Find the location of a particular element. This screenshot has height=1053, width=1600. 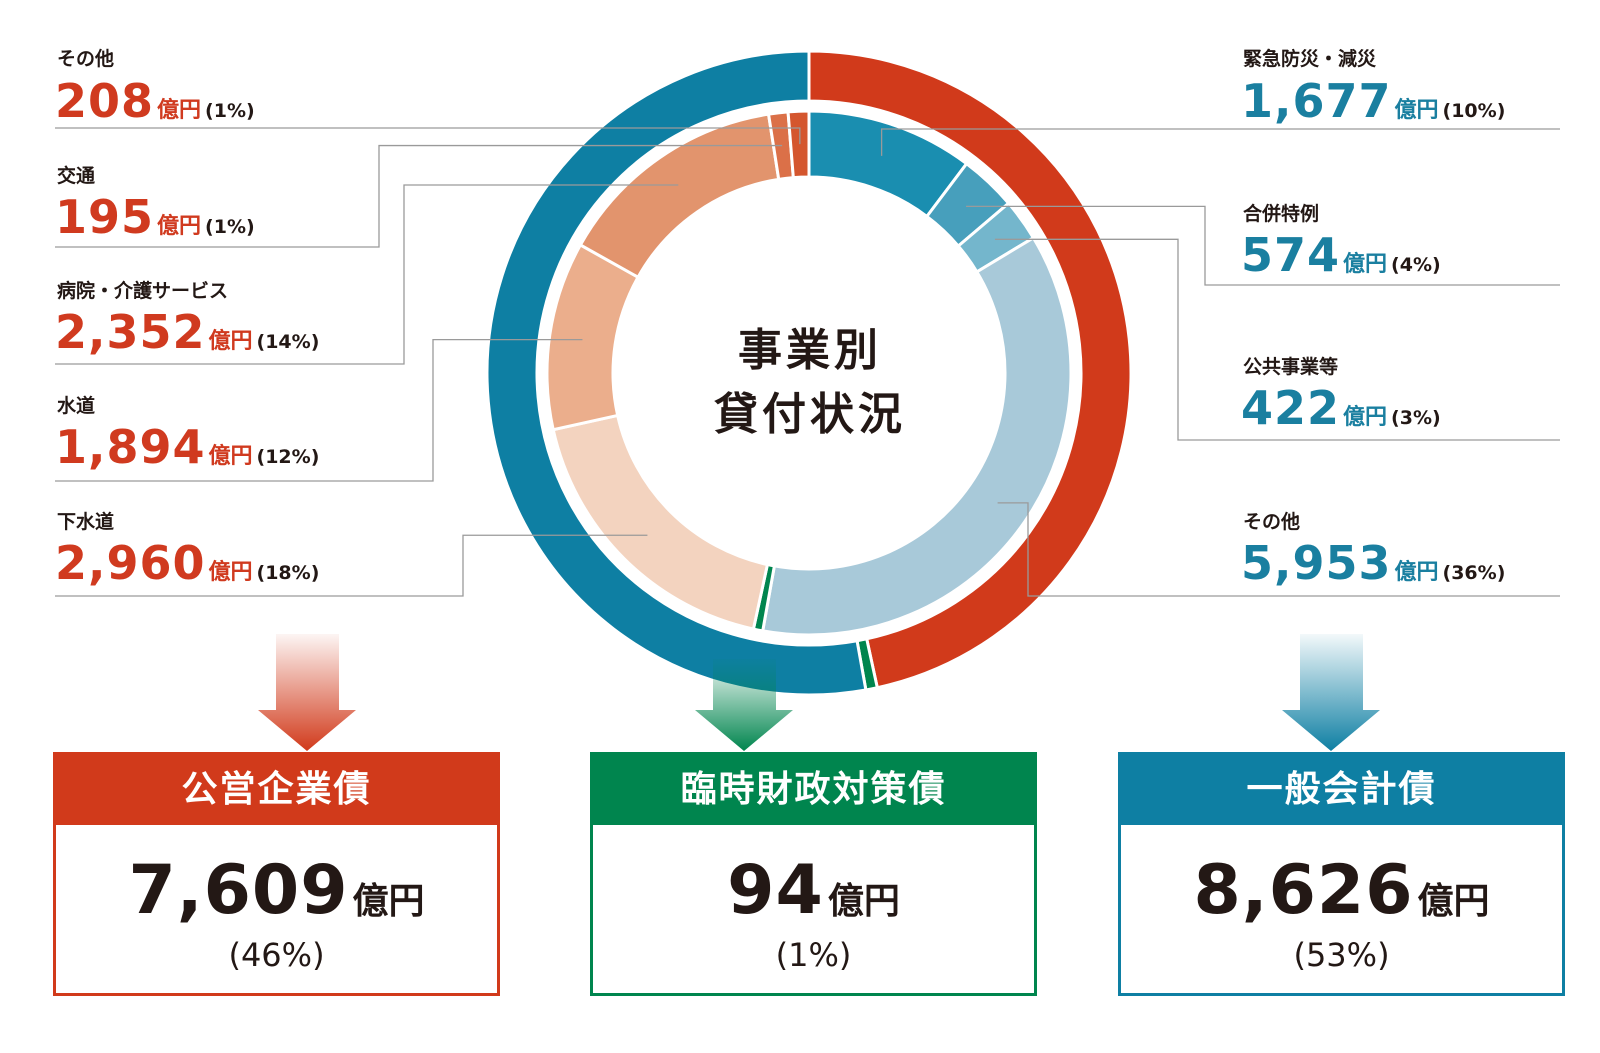

box-value: 94 億円 is located at coordinates (813, 890).